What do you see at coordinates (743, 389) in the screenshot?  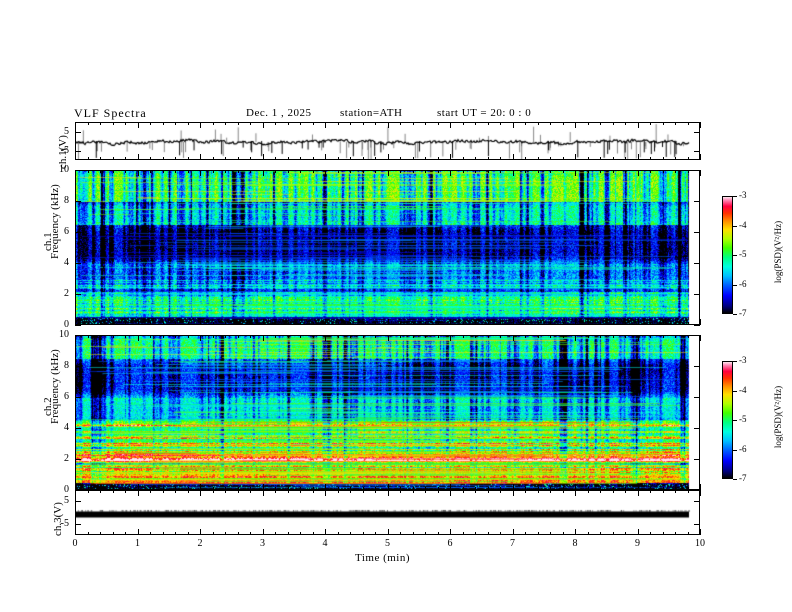 I see `colorbar-tick-label-ch2--4: -4` at bounding box center [743, 389].